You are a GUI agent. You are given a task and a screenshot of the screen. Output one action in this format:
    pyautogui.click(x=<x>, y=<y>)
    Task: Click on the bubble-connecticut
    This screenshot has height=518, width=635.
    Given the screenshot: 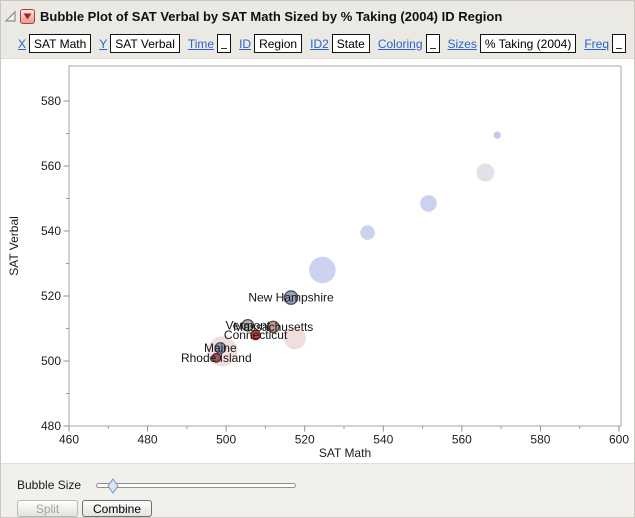 What is the action you would take?
    pyautogui.click(x=255, y=335)
    